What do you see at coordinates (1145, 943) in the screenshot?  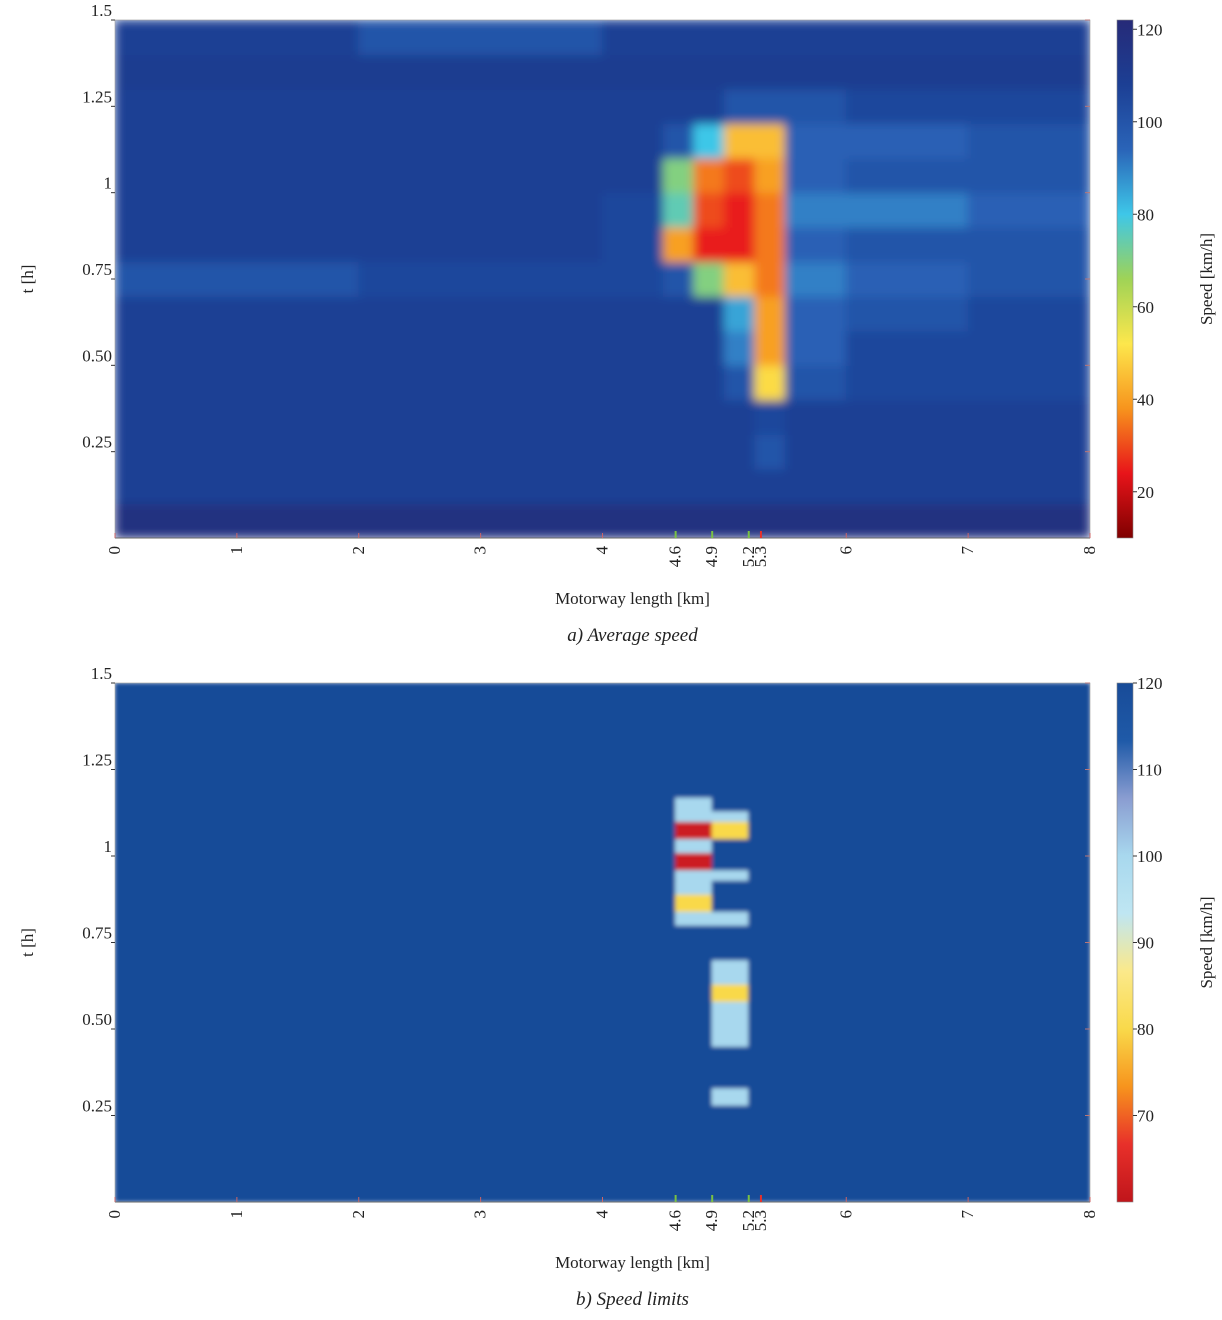 I see `colorbar-tick-label: 90` at bounding box center [1145, 943].